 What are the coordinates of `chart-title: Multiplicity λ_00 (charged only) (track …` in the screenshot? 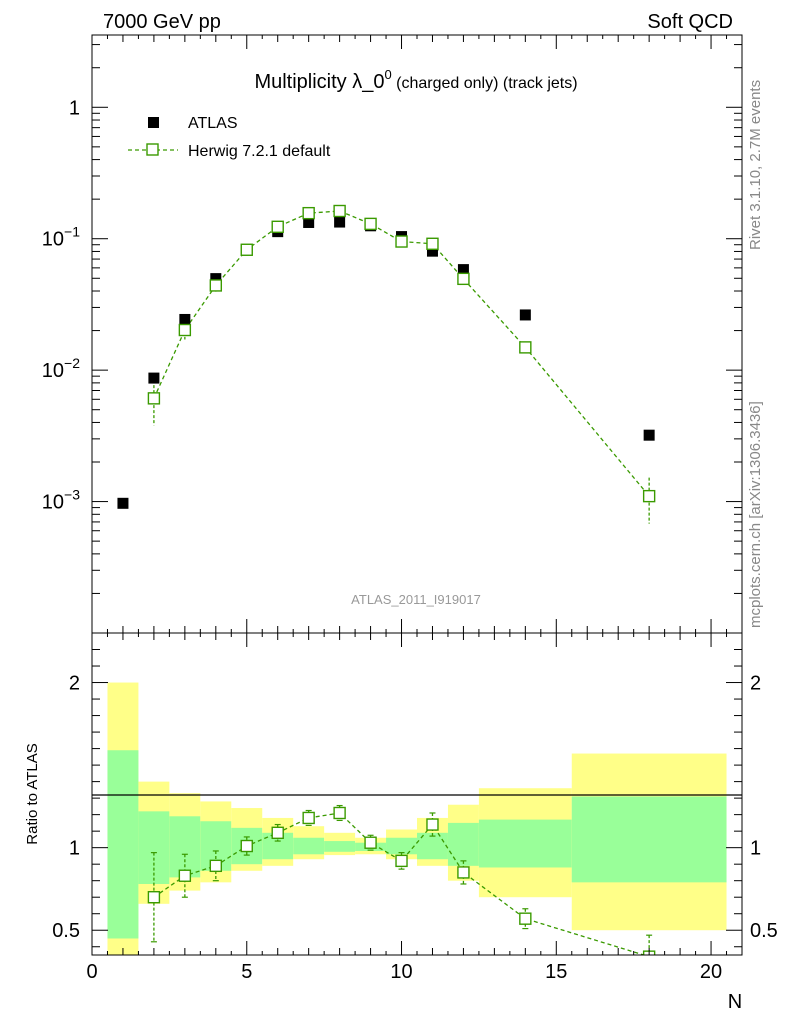 It's located at (415, 80).